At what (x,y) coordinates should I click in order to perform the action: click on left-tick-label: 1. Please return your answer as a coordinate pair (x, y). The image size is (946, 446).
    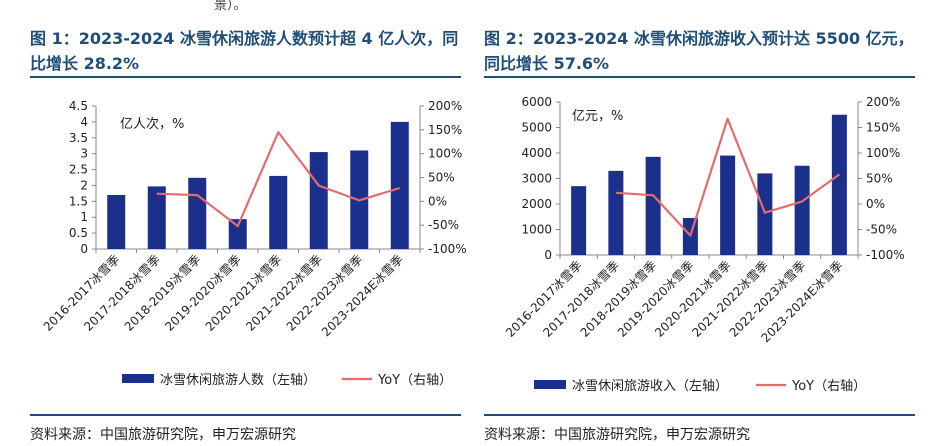
    Looking at the image, I should click on (84, 217).